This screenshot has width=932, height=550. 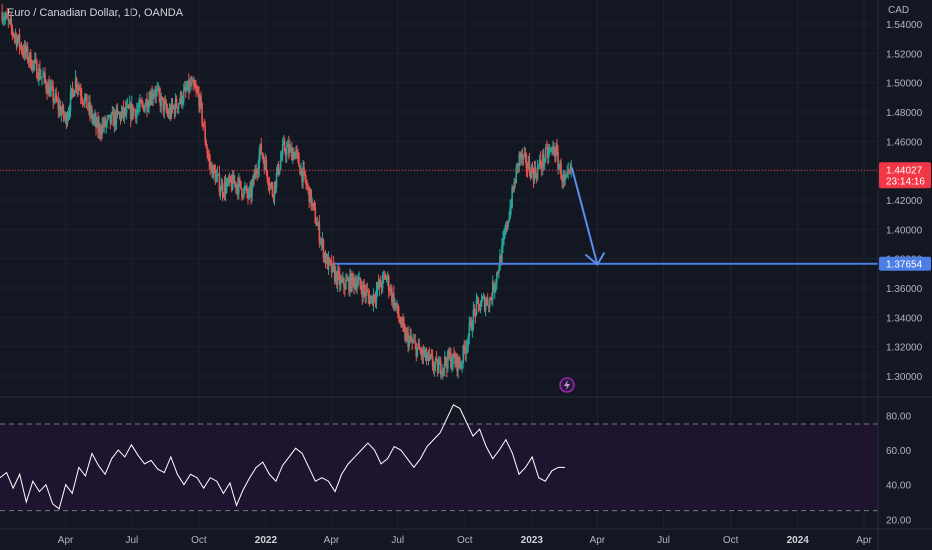 I want to click on time-tick-label-2: Oct, so click(x=199, y=540).